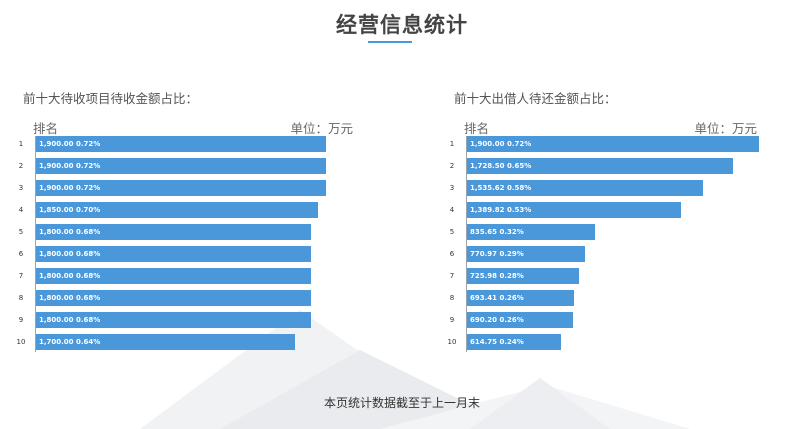  Describe the element at coordinates (497, 276) in the screenshot. I see `bar-data-label: 725.98 0.28%` at that location.